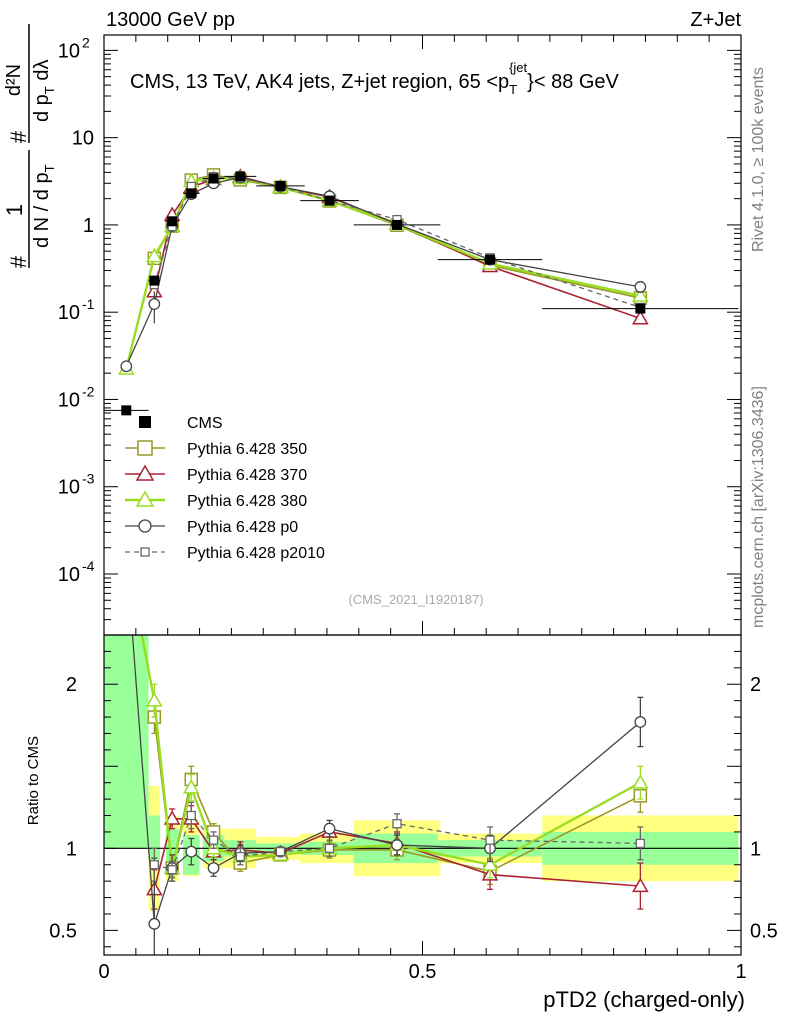 This screenshot has height=1024, width=786. What do you see at coordinates (764, 931) in the screenshot?
I see `ratio-tick-label-right: 0.5` at bounding box center [764, 931].